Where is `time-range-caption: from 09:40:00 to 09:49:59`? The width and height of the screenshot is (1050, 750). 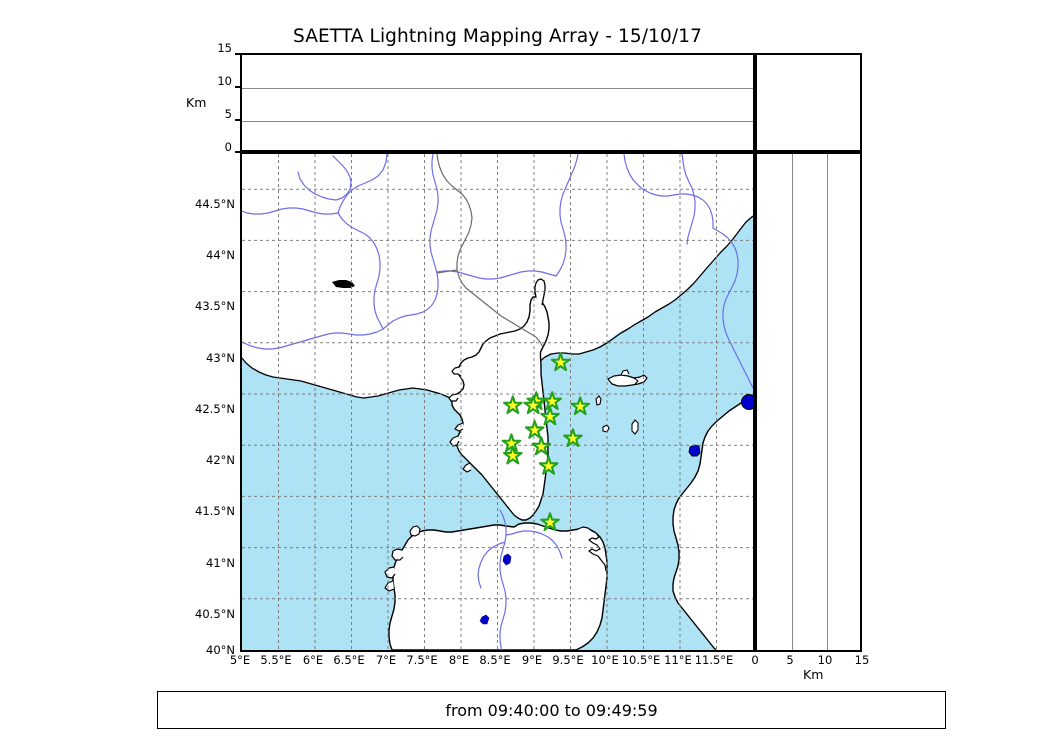
time-range-caption: from 09:40:00 to 09:49:59 is located at coordinates (551, 710).